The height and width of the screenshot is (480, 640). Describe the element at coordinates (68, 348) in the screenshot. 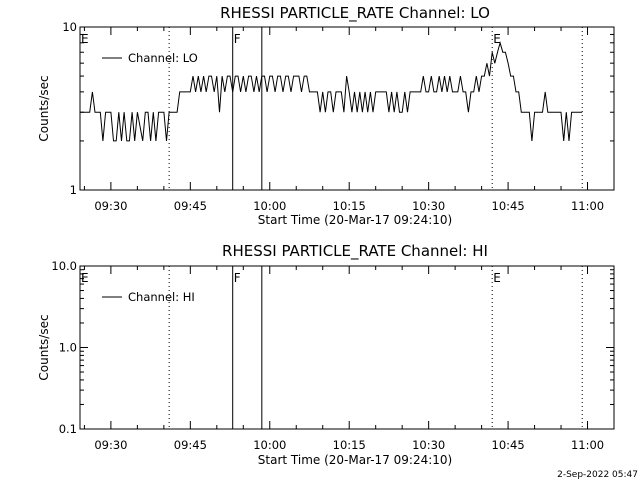

I see `y-tick-label: 1.0` at that location.